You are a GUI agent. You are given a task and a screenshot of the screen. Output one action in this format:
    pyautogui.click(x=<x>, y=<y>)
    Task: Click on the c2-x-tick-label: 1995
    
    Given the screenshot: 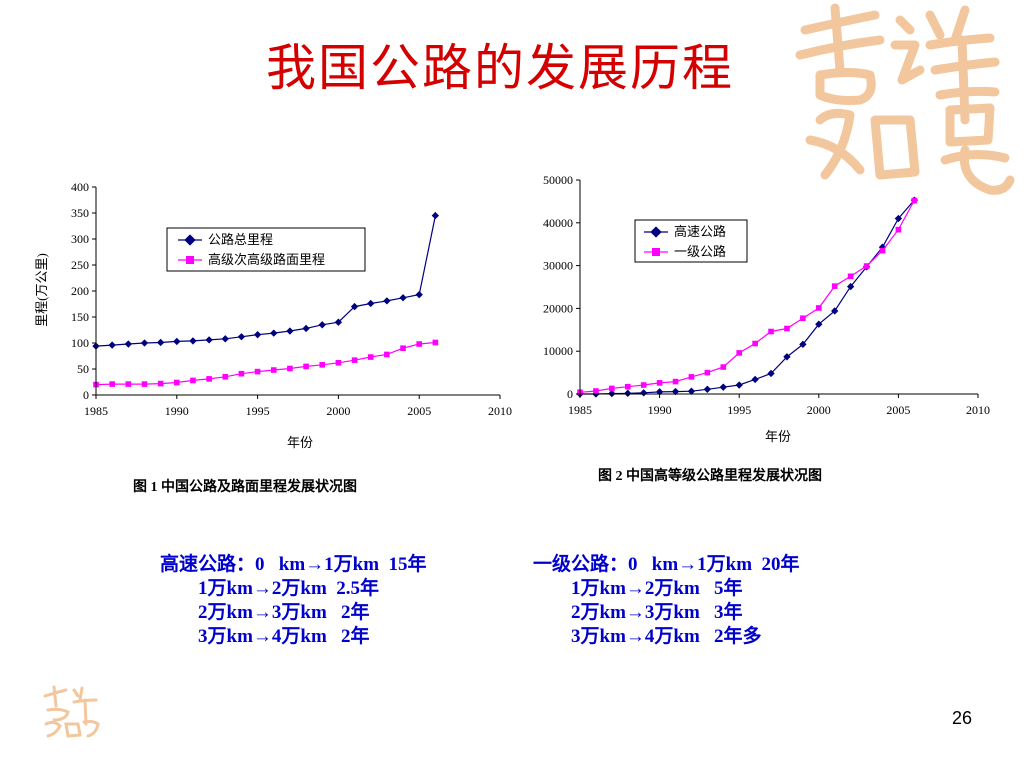 What is the action you would take?
    pyautogui.click(x=739, y=410)
    